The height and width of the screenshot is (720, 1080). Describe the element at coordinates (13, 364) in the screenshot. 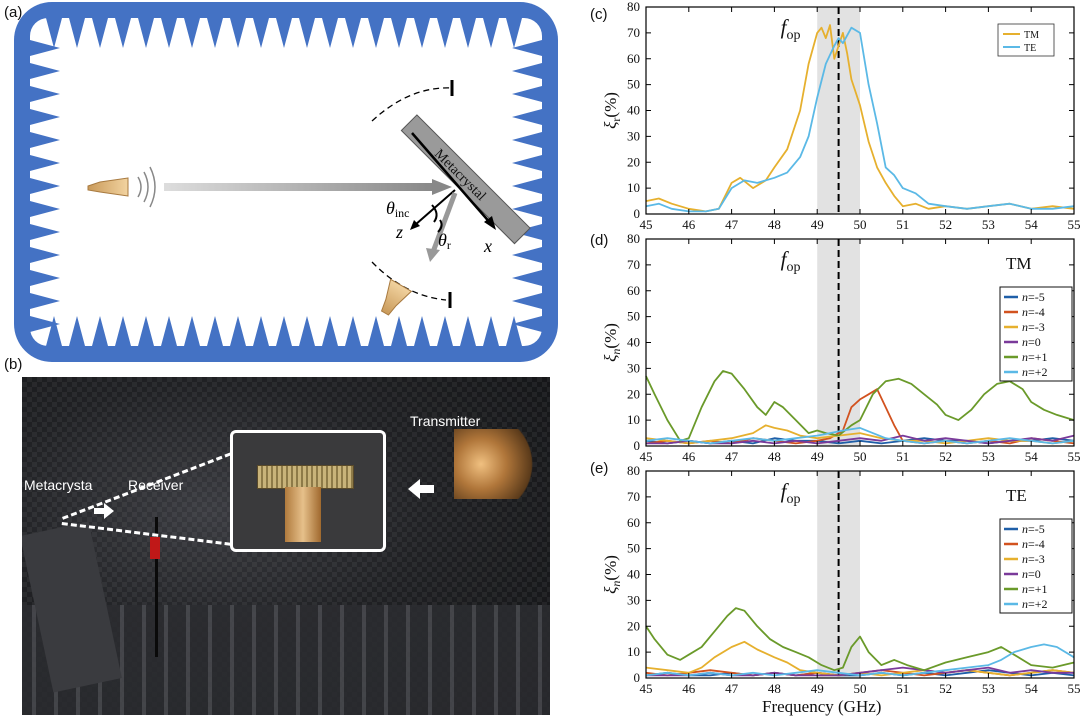

I see `panel-label-b: (b)` at that location.